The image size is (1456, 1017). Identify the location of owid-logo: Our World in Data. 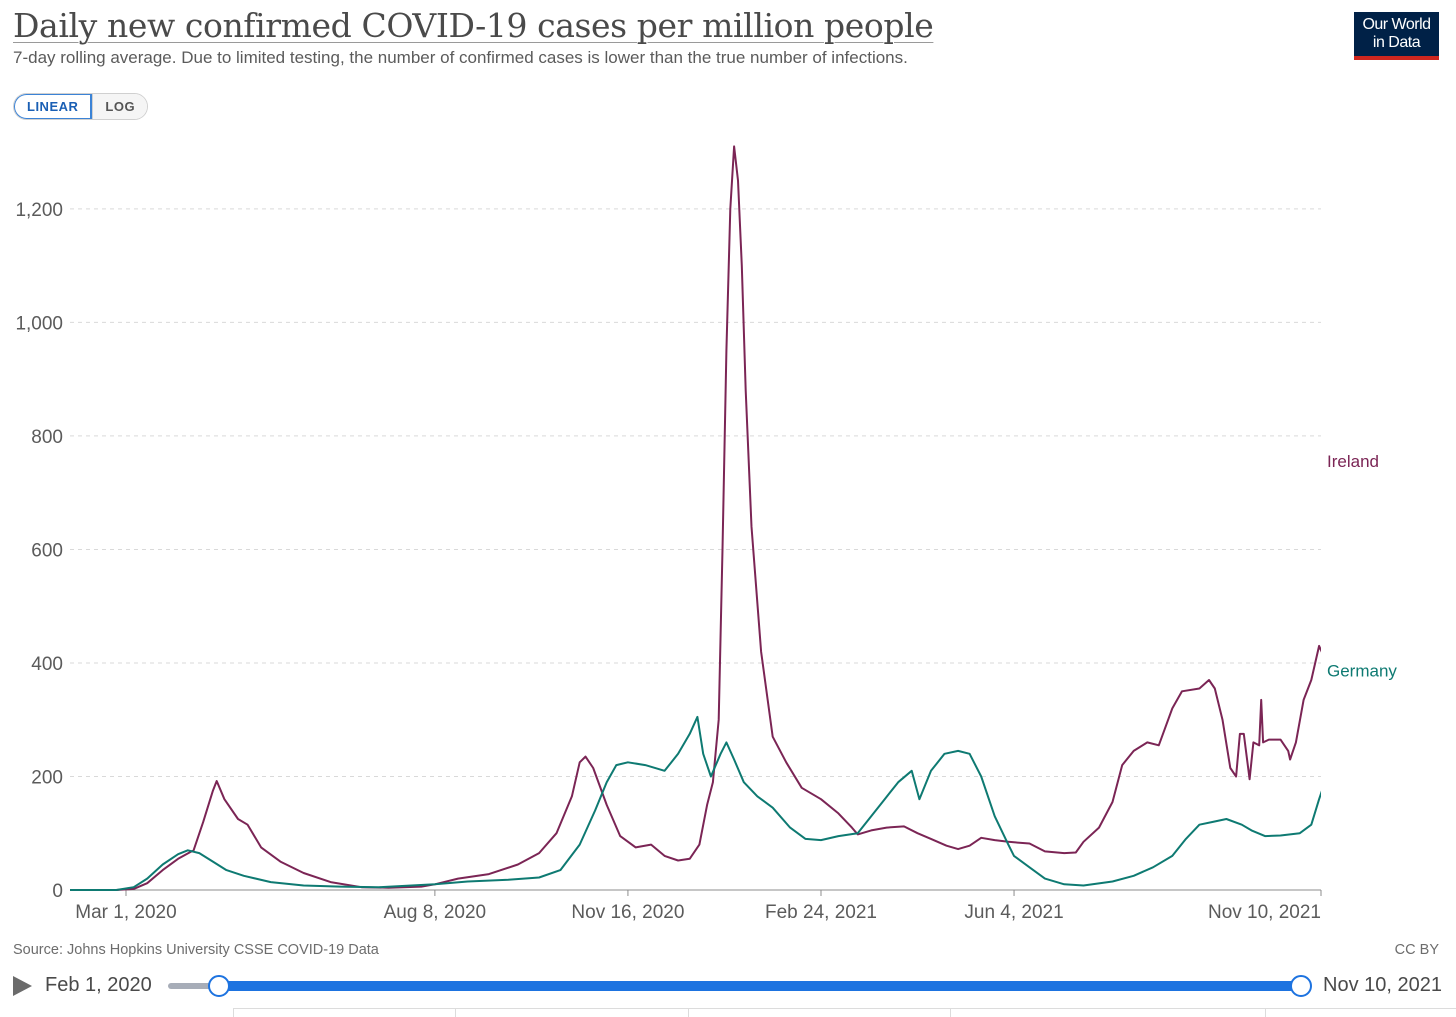
(1396, 36).